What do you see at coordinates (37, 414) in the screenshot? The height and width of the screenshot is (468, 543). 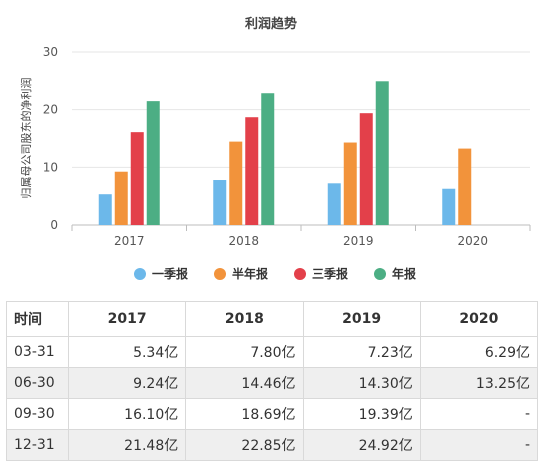 I see `table-cell-date: 09-30` at bounding box center [37, 414].